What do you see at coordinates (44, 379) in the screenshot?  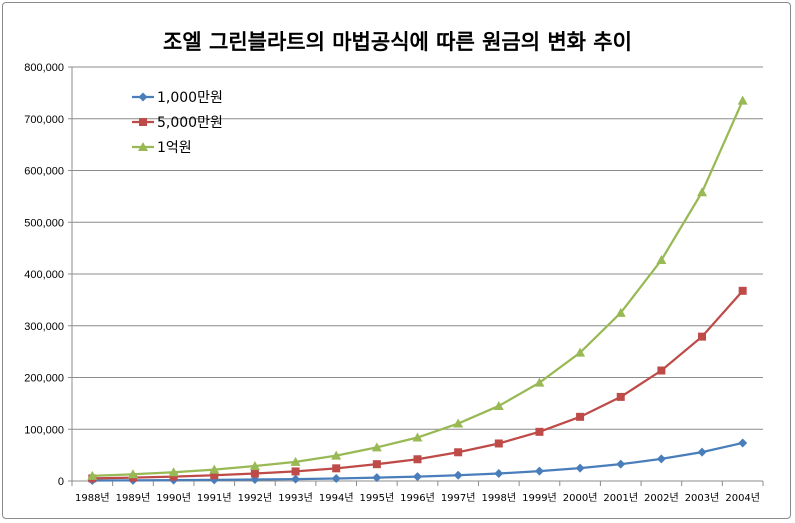 I see `y-tick-label: 200,000` at bounding box center [44, 379].